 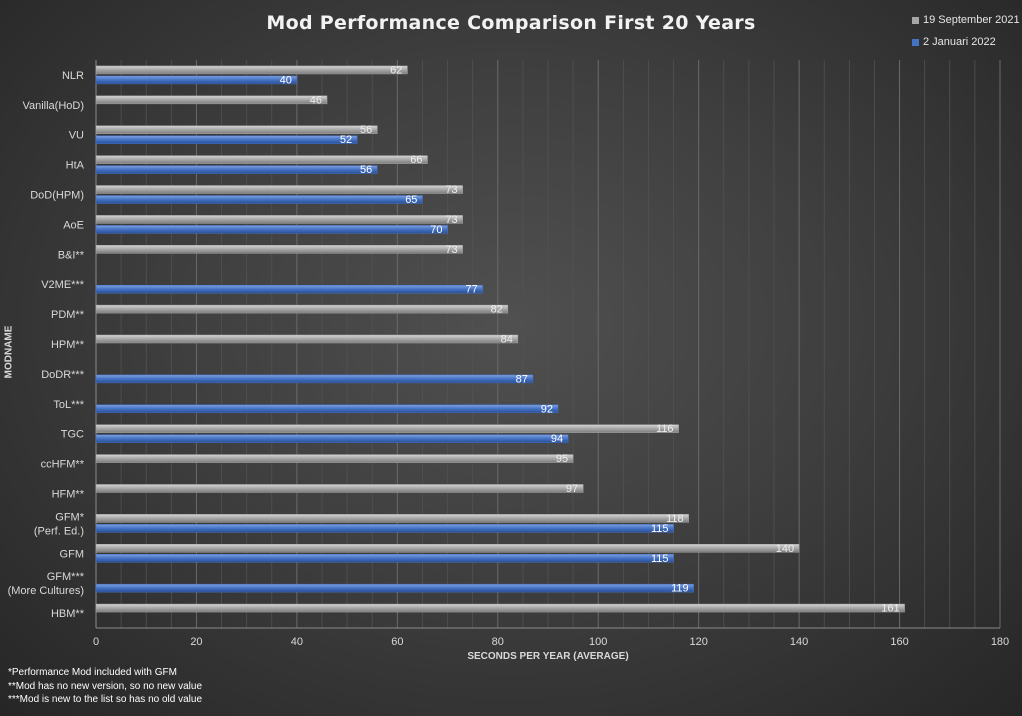 What do you see at coordinates (397, 642) in the screenshot?
I see `x-tick-label: 60` at bounding box center [397, 642].